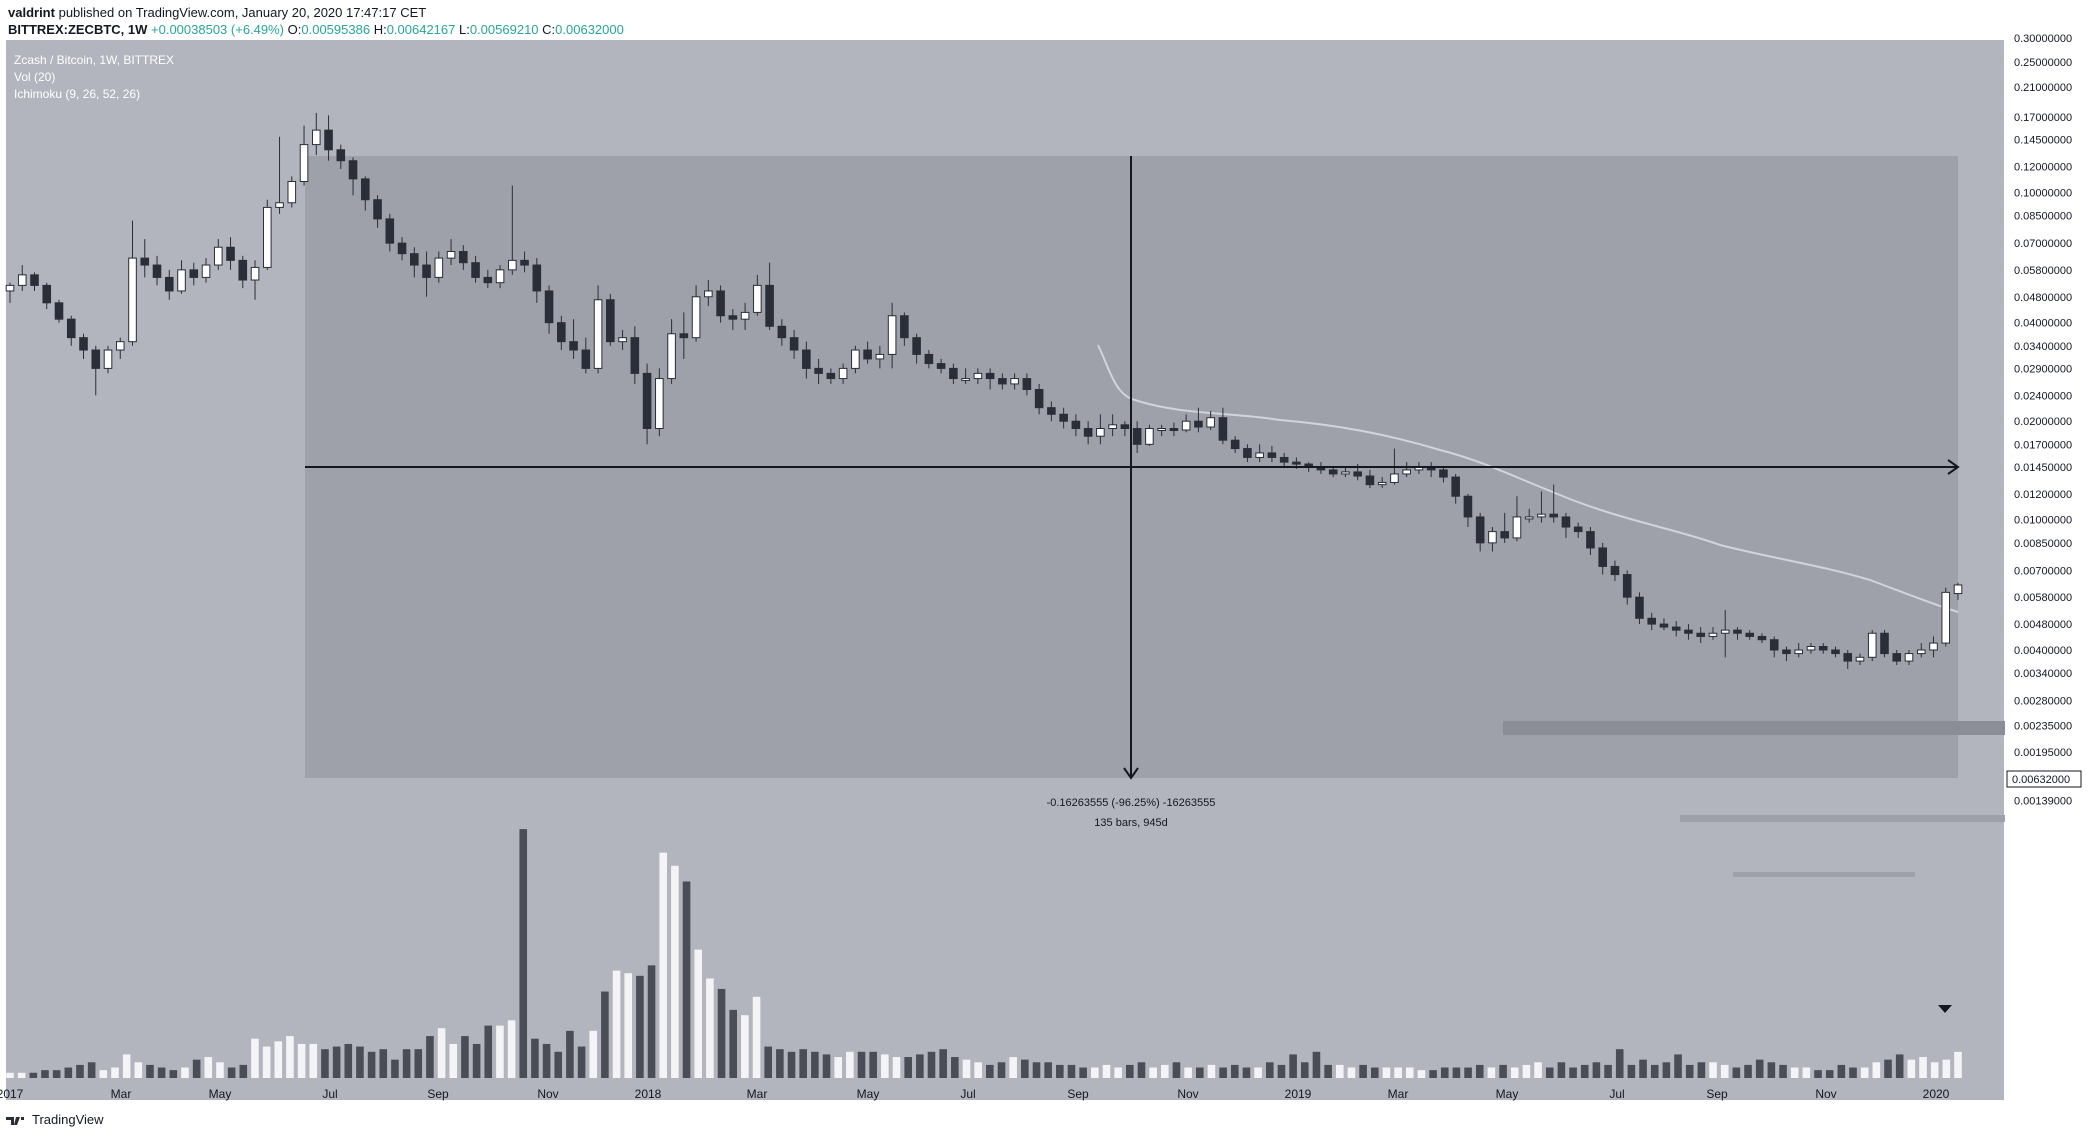 This screenshot has height=1141, width=2089. I want to click on y-tick-label: 0.01200000, so click(2043, 495).